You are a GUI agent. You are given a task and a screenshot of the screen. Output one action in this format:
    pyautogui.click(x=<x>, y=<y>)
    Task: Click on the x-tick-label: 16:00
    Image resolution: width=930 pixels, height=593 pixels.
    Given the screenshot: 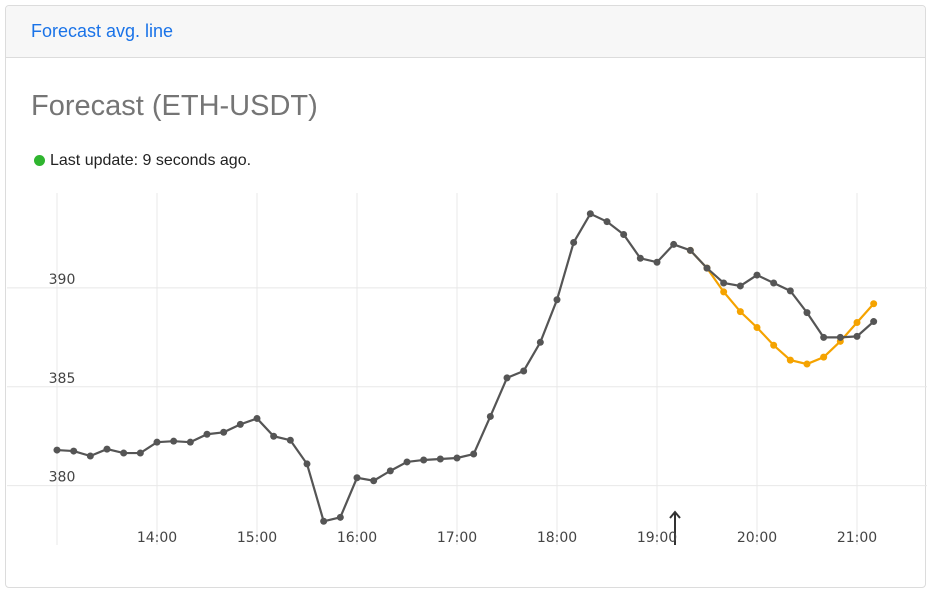 What is the action you would take?
    pyautogui.click(x=357, y=537)
    